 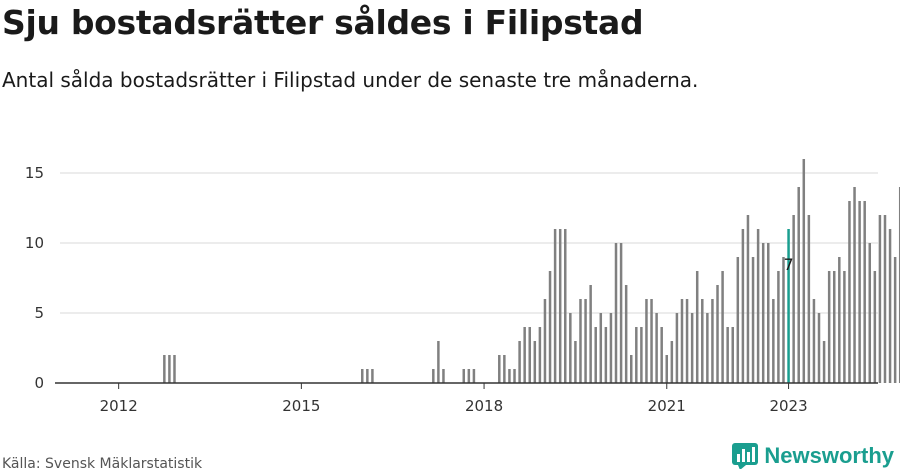 I want to click on x-tick-label: 2023, so click(x=788, y=406).